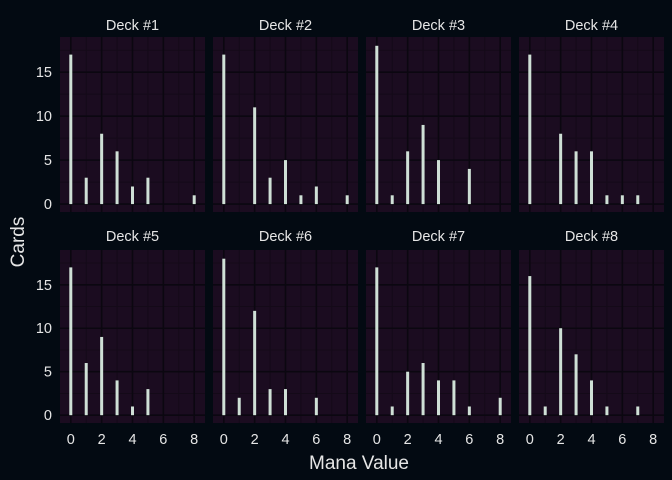  What do you see at coordinates (285, 115) in the screenshot?
I see `facet-panel: Deck #2` at bounding box center [285, 115].